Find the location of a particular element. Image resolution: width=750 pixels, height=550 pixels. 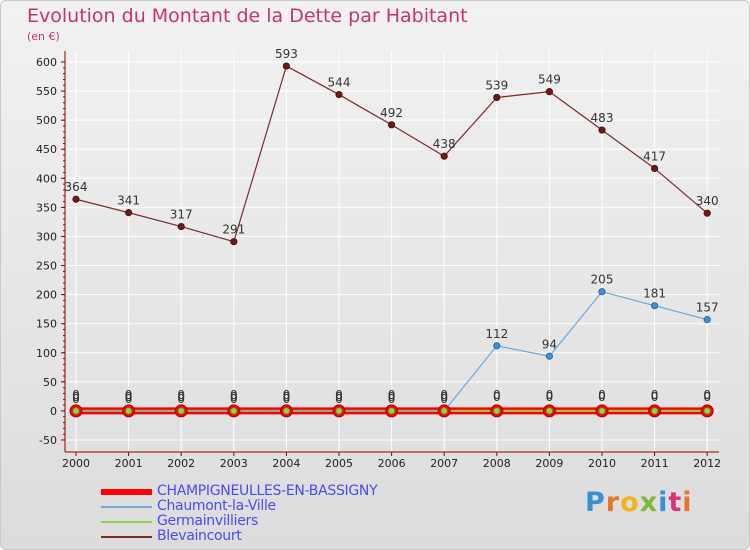

data-label-blevaincourt: 417 is located at coordinates (654, 156).